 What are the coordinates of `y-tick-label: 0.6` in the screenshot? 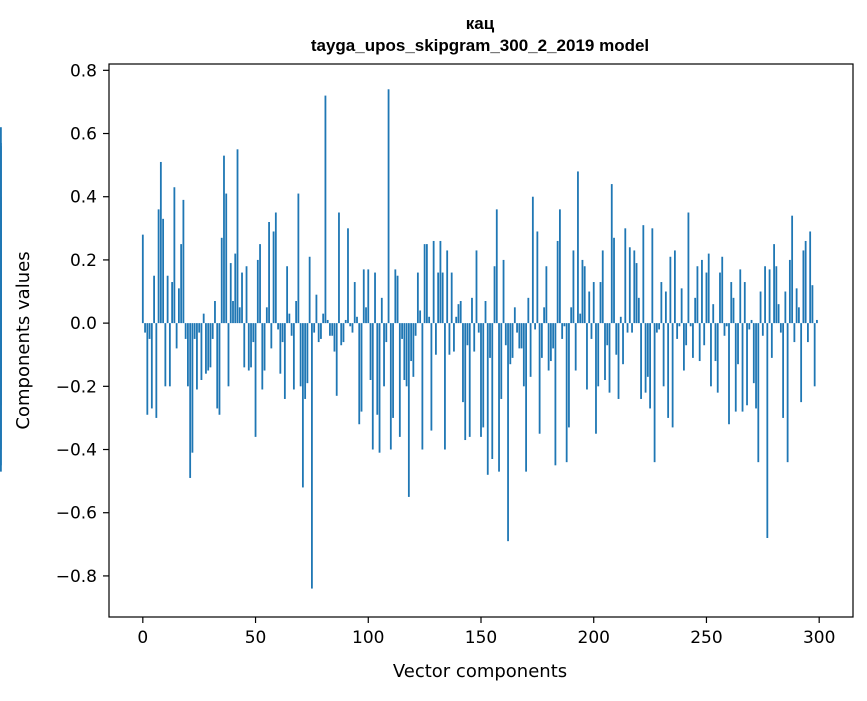 It's located at (83, 135).